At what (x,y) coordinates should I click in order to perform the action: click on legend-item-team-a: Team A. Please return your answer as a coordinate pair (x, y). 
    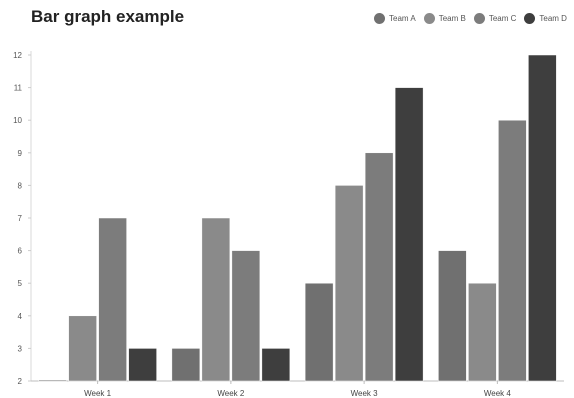
    Looking at the image, I should click on (395, 18).